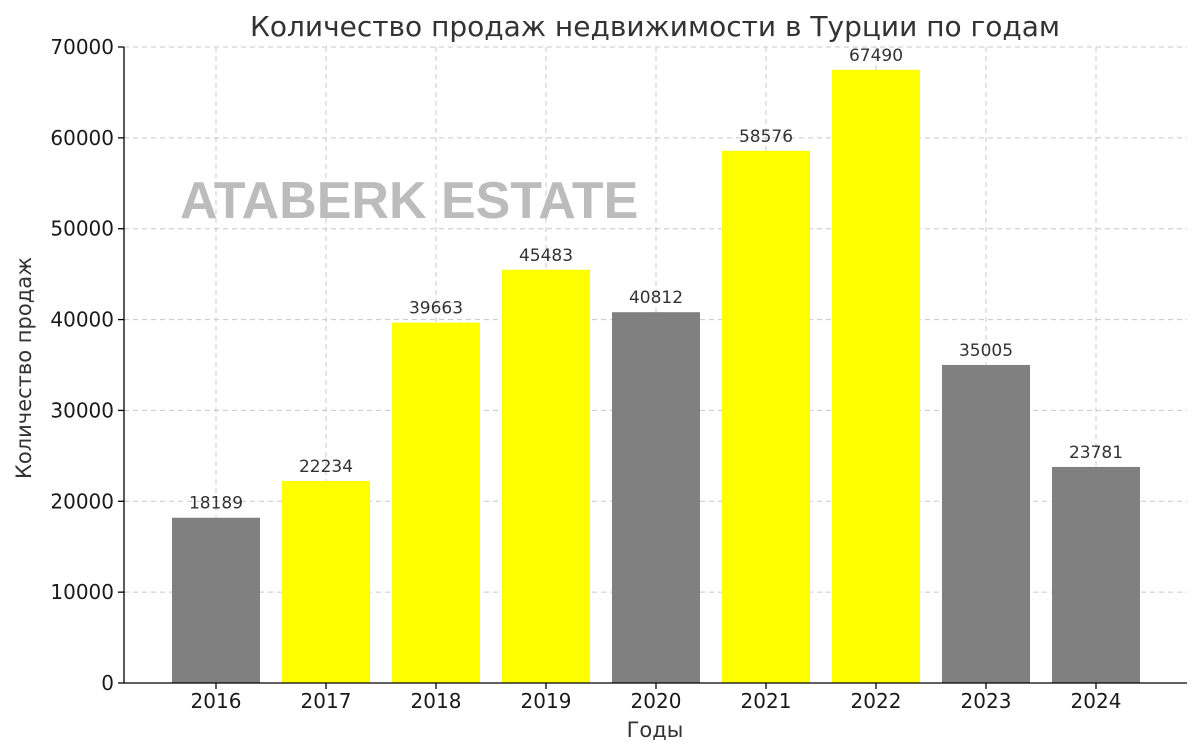  What do you see at coordinates (876, 701) in the screenshot?
I see `x-tick-label-2022: 2022` at bounding box center [876, 701].